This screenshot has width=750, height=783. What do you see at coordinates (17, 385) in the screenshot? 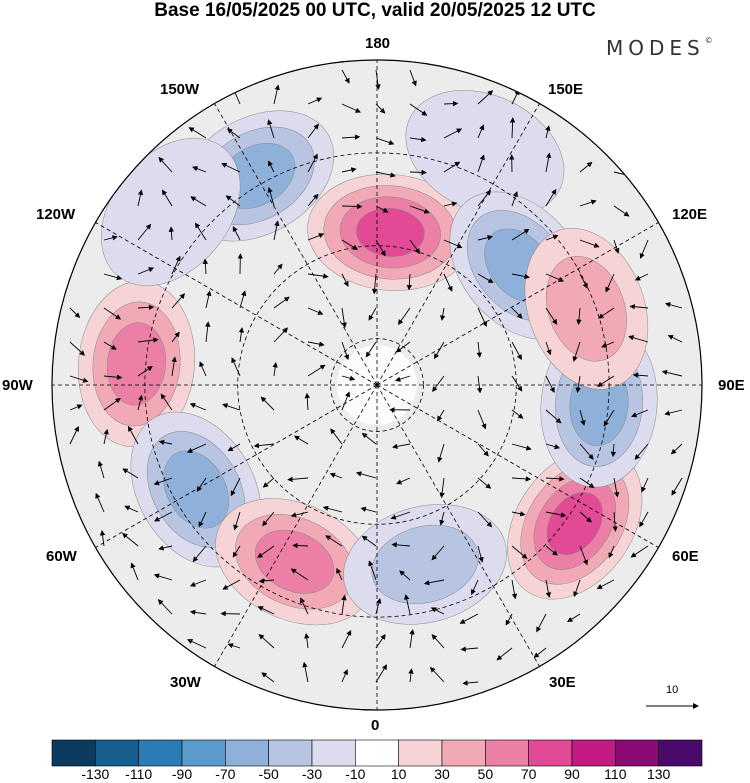
I see `lon-label-90w: 90W` at bounding box center [17, 385].